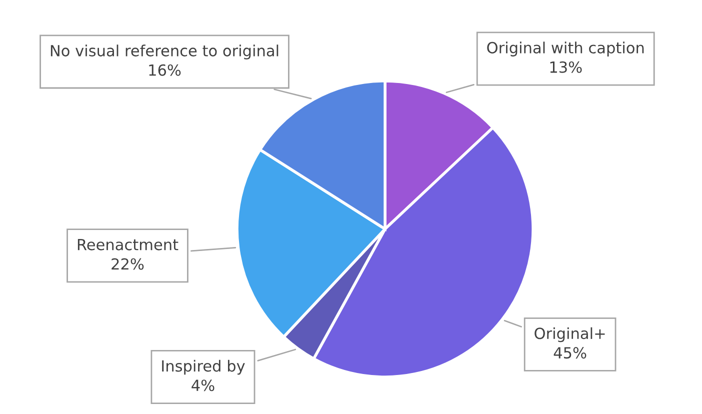 The image size is (702, 414). Describe the element at coordinates (203, 386) in the screenshot. I see `data-label: 4%` at that location.